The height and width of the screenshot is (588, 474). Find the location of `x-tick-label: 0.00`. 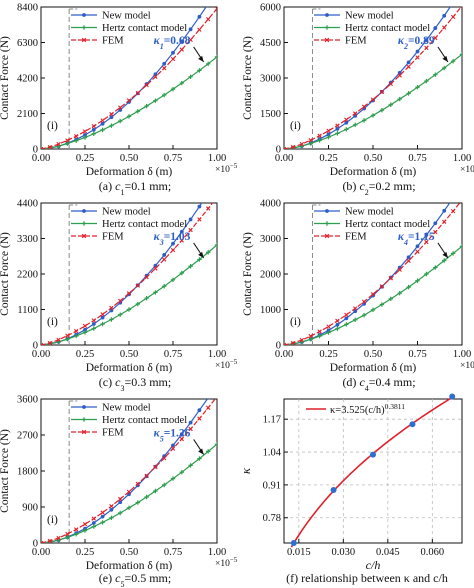

x-tick-label: 0.00 is located at coordinates (41, 552).